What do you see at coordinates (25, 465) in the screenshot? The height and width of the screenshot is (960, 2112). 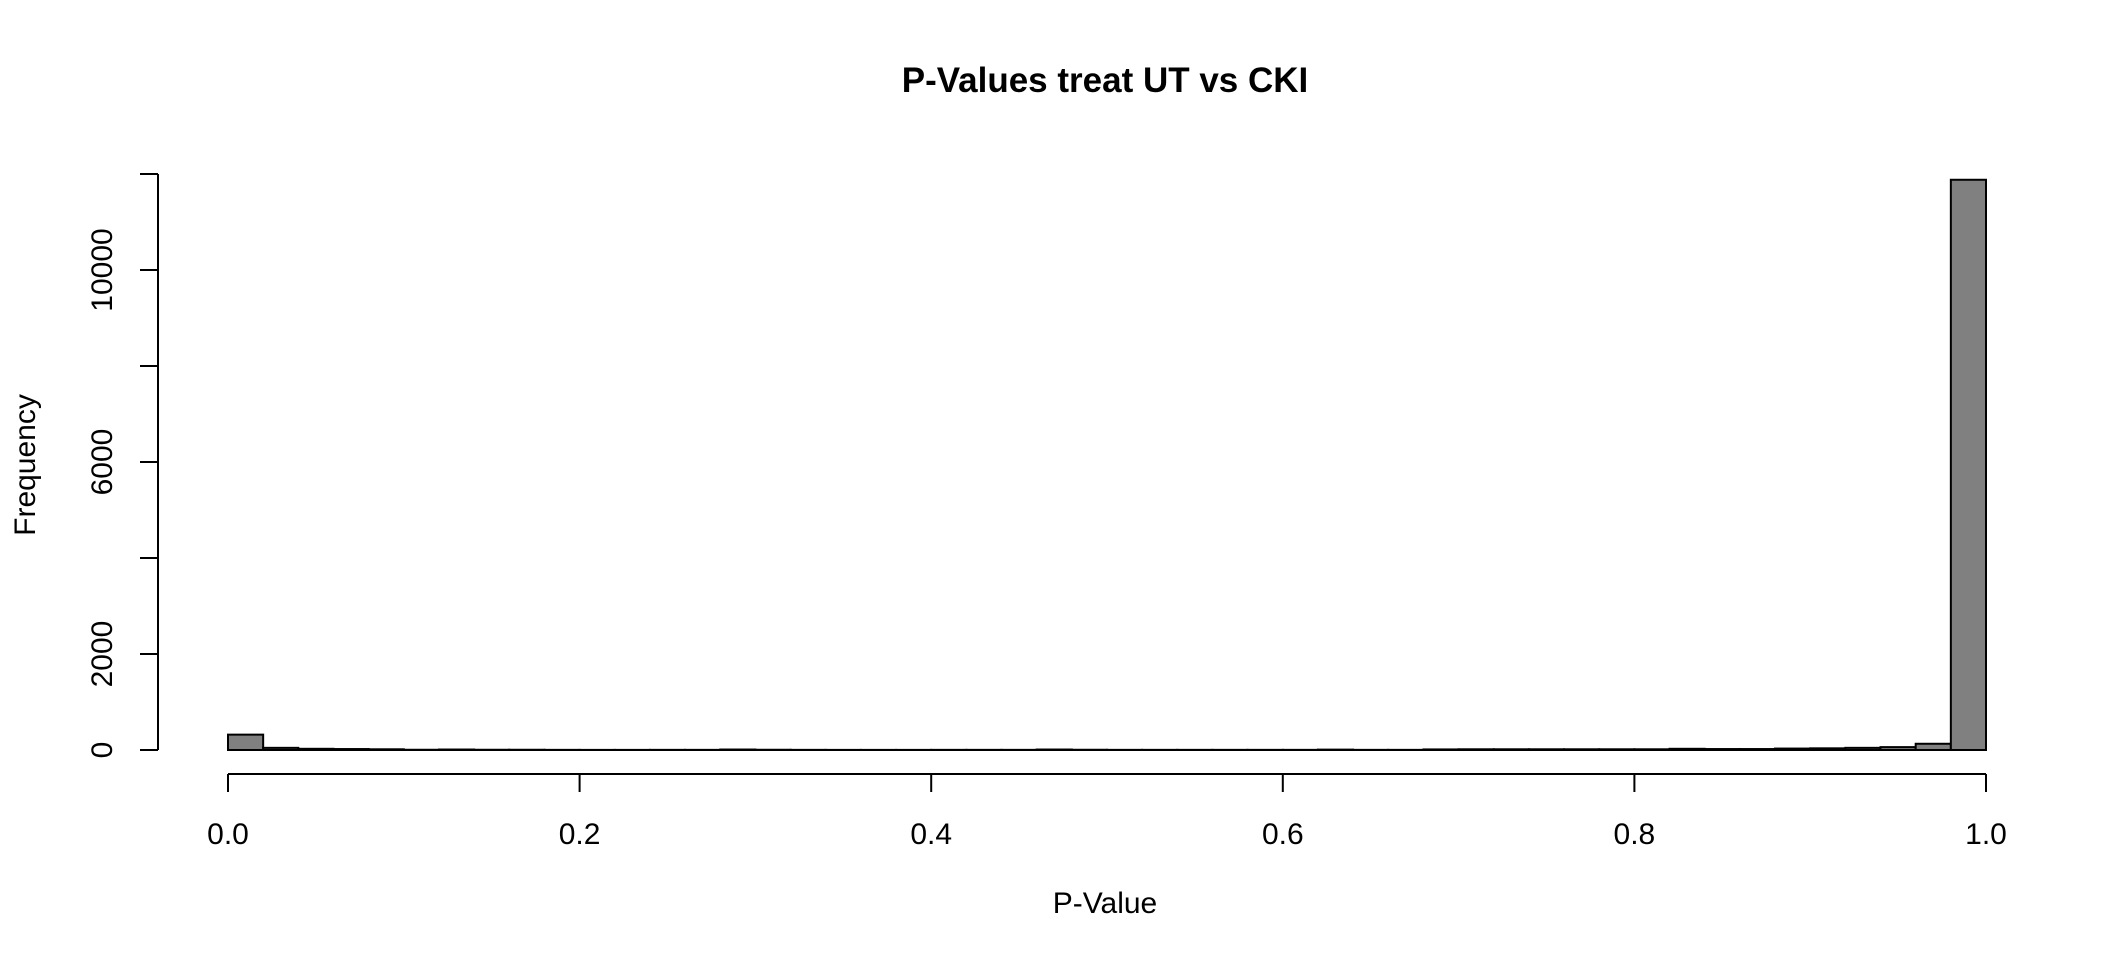 I see `y-axis-label: Frequency` at bounding box center [25, 465].